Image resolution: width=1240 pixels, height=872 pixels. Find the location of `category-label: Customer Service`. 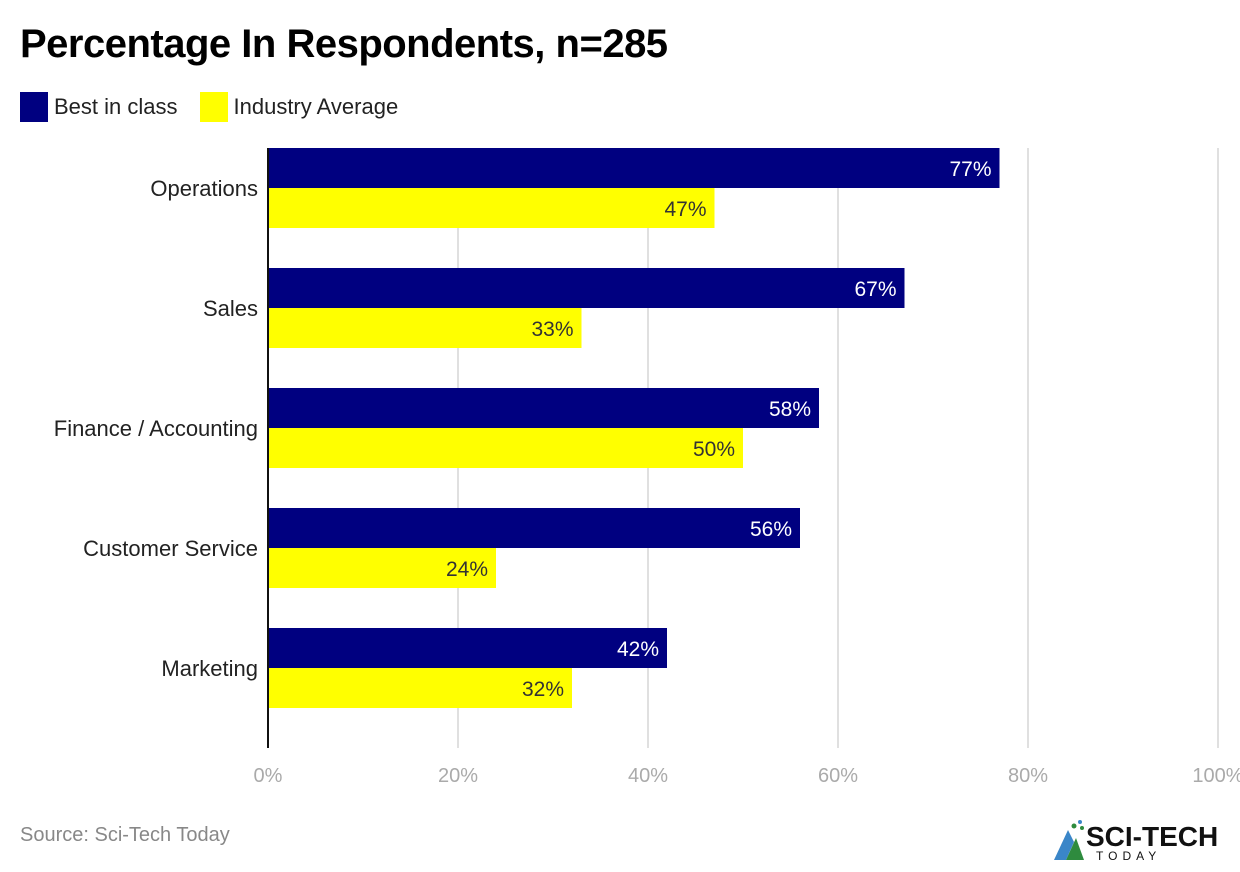

category-label: Customer Service is located at coordinates (170, 548).